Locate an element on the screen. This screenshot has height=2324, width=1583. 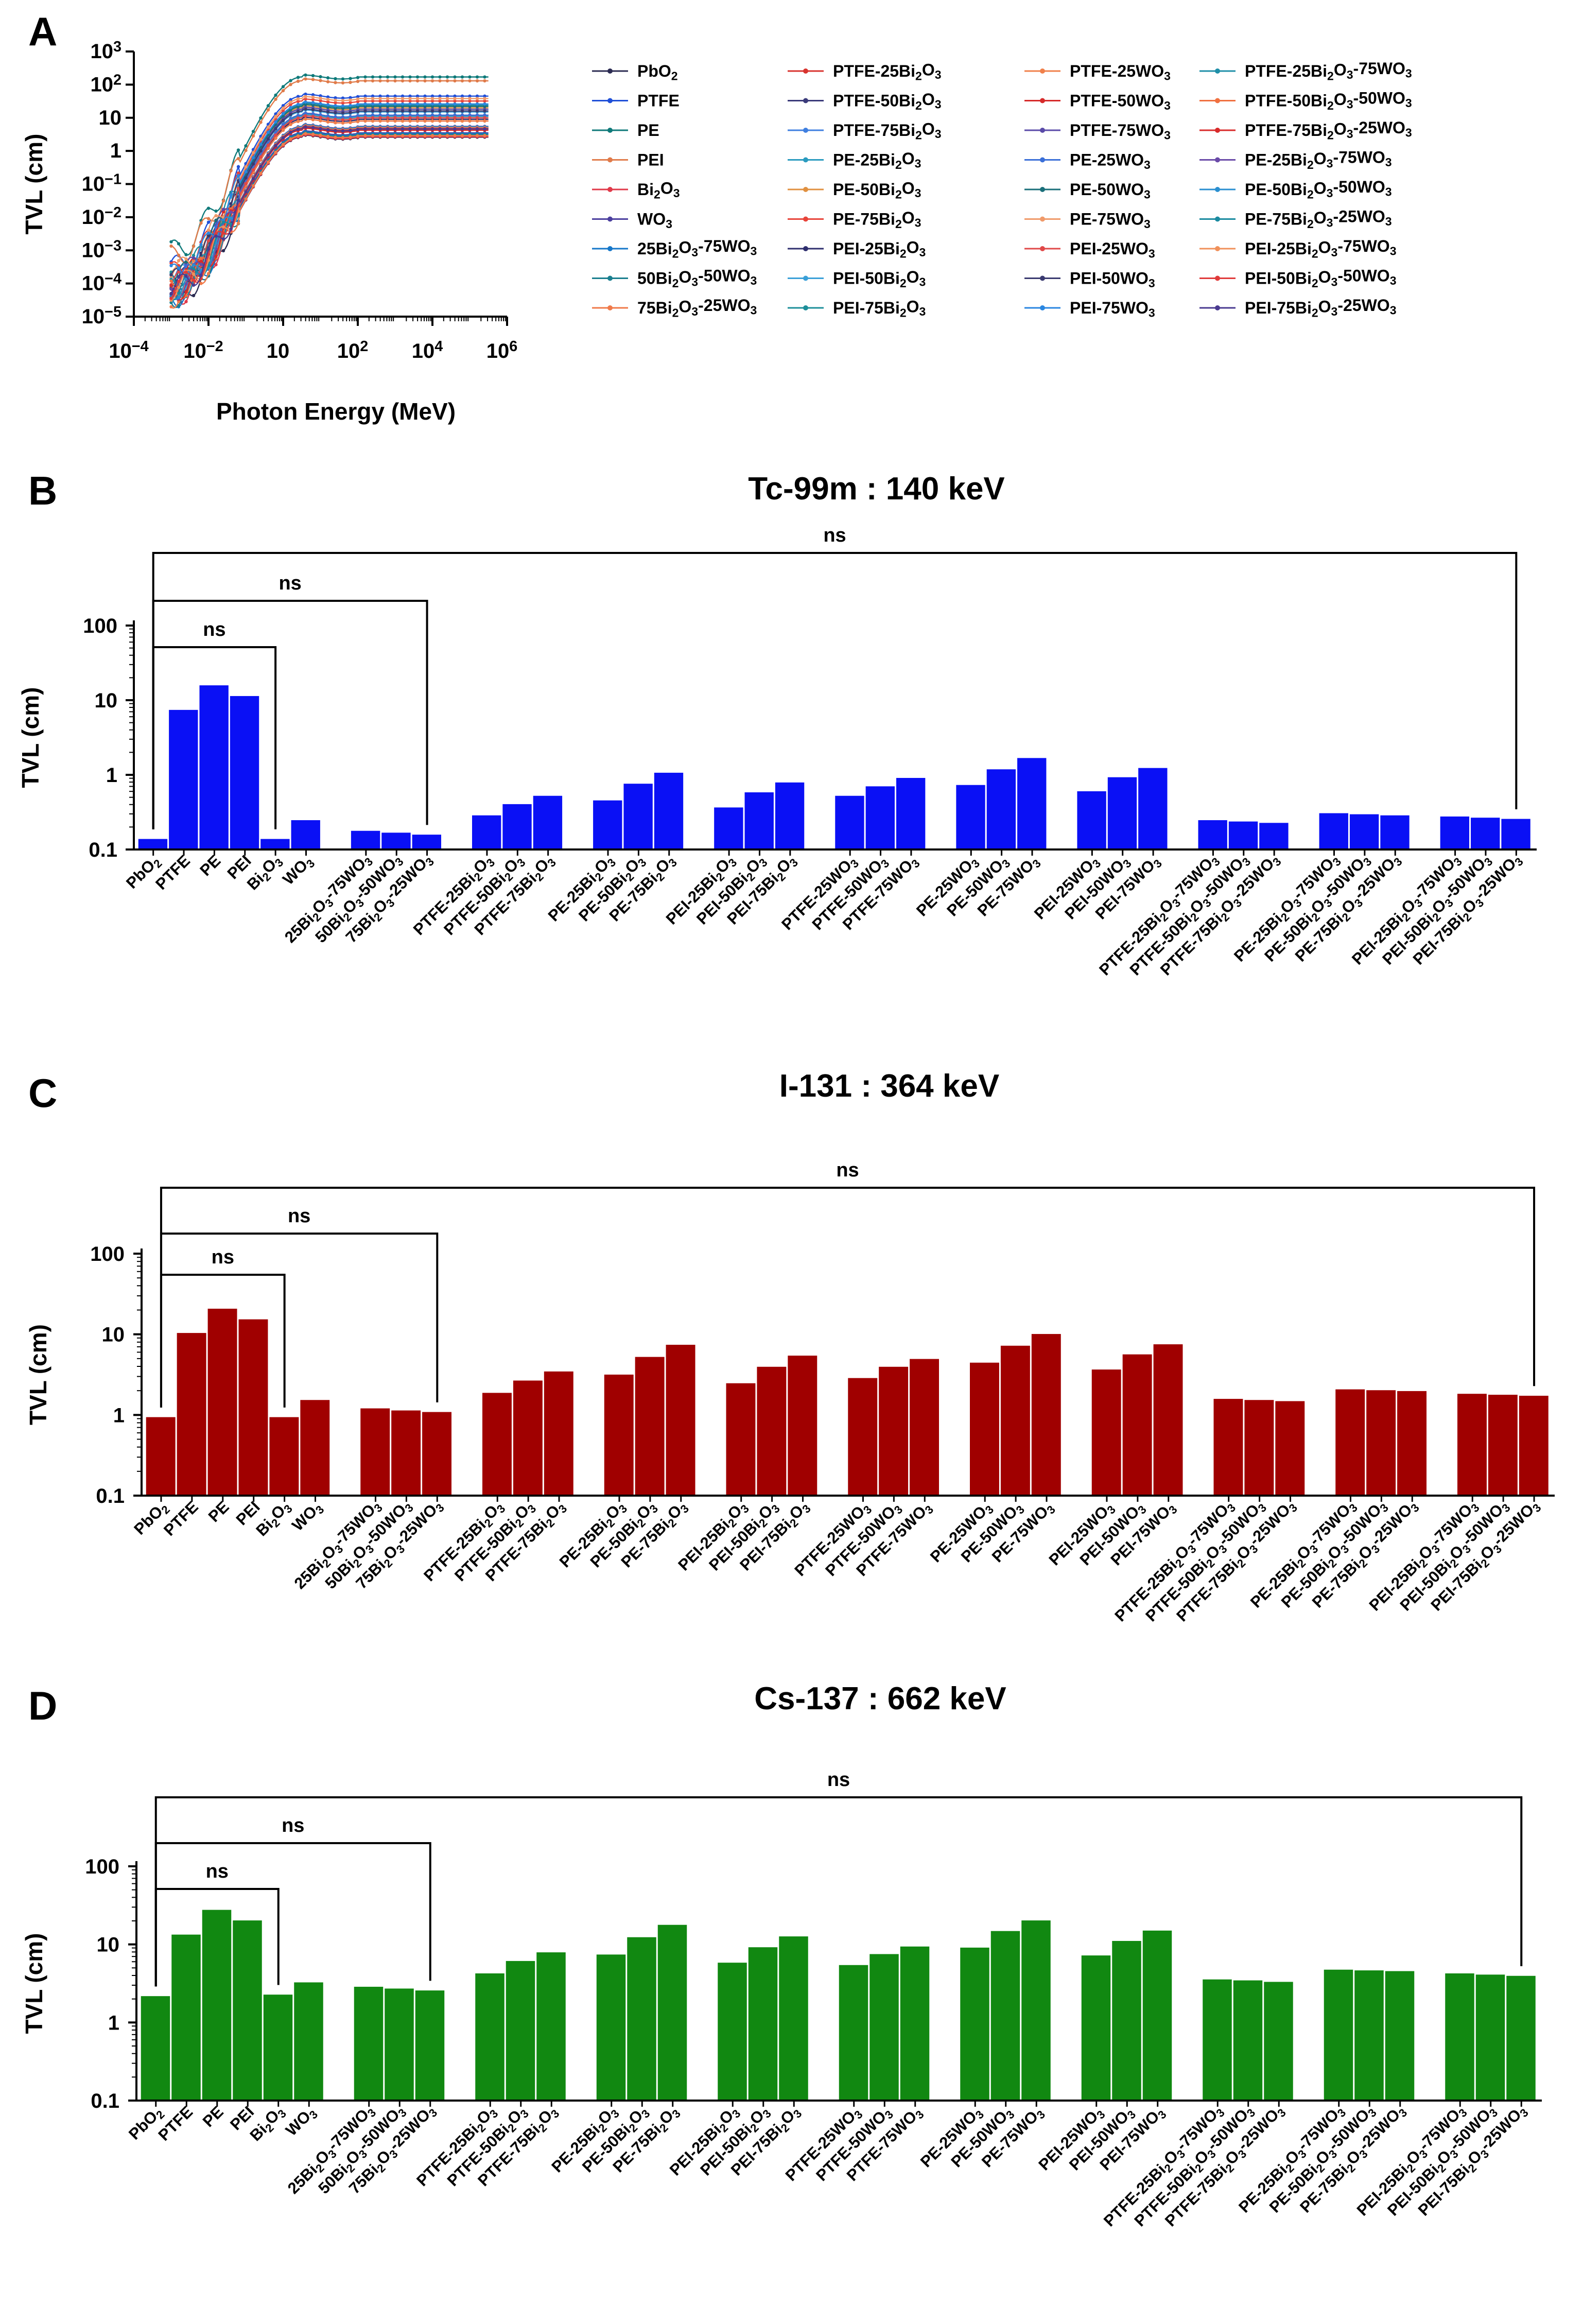
panel-d-category-label: WO3 is located at coordinates (301, 2122).